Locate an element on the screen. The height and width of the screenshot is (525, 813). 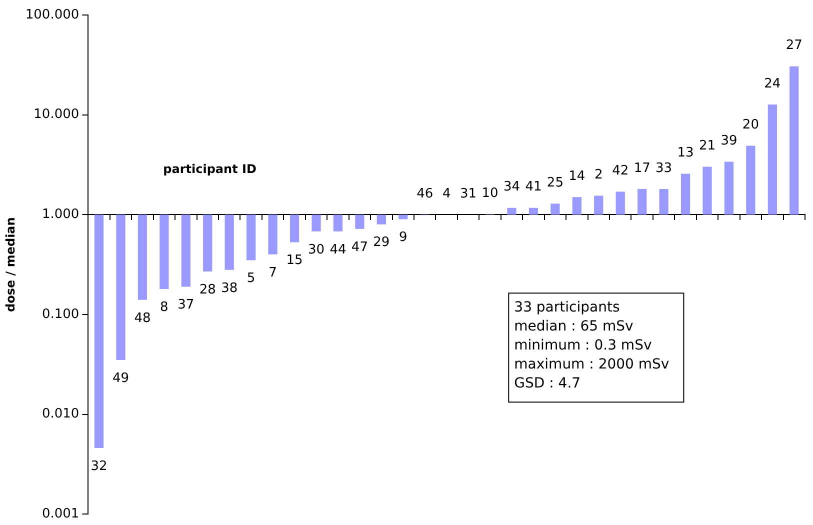
annotation: median : 65 mSv is located at coordinates (574, 326).